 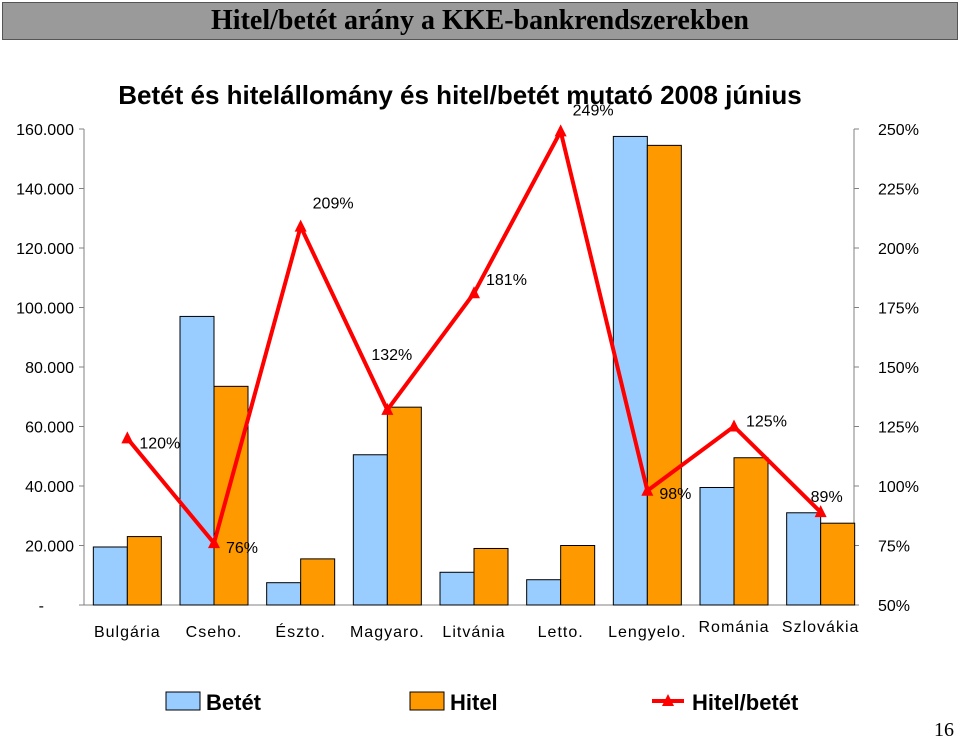 What do you see at coordinates (45, 190) in the screenshot?
I see `y-left-tick-label: 140.000` at bounding box center [45, 190].